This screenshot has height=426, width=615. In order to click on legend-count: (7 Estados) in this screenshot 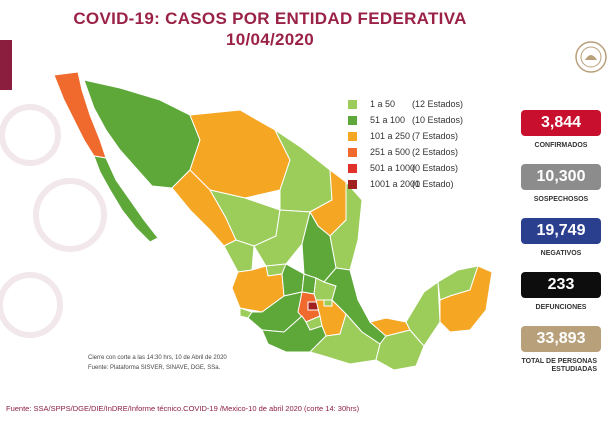, I will do `click(435, 136)`.